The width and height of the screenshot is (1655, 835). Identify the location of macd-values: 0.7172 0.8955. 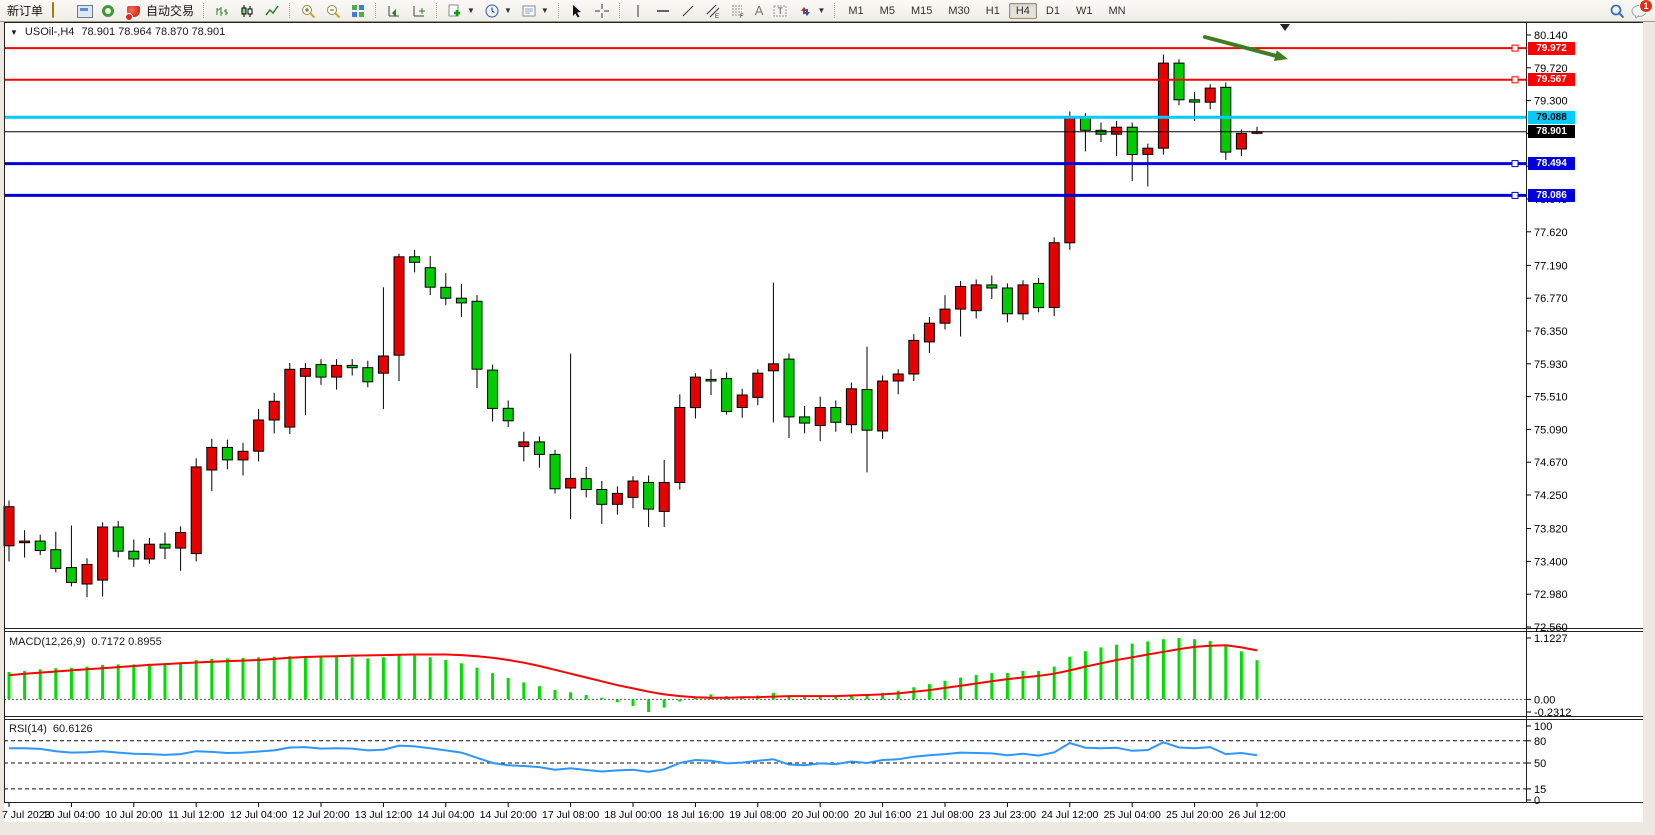
(126, 642).